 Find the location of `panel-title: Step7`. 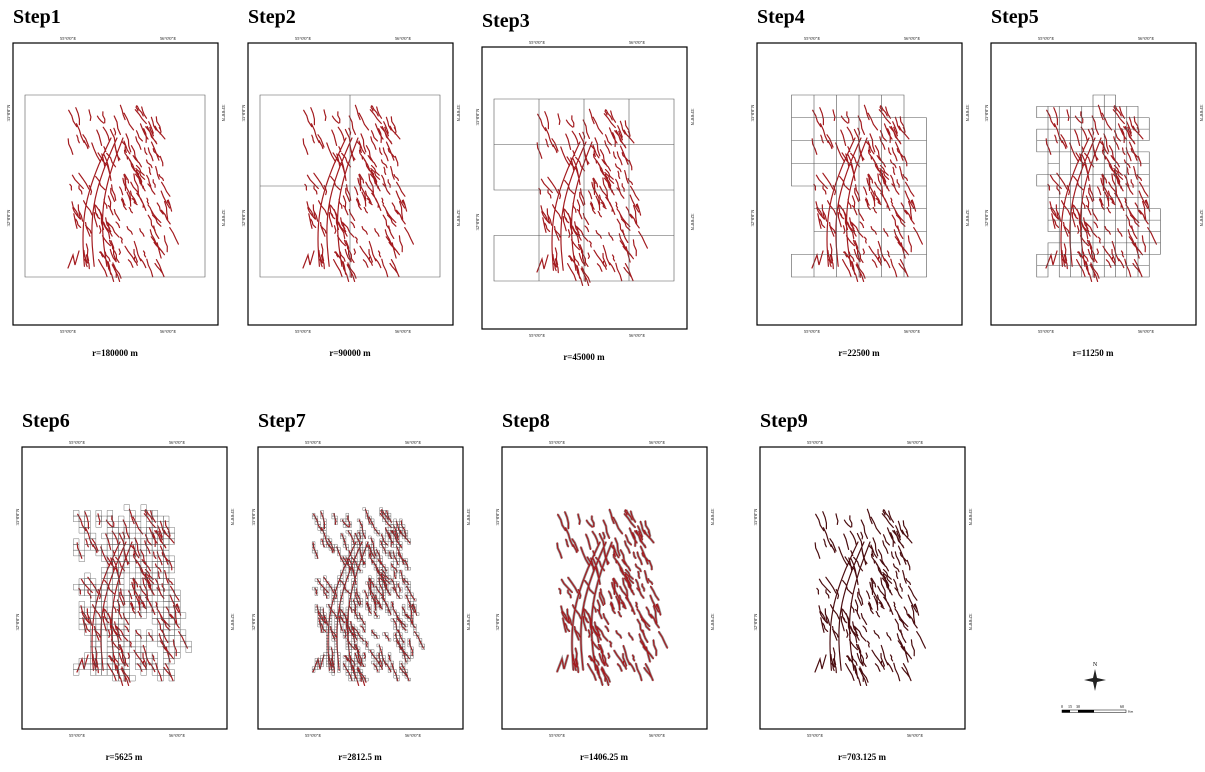

panel-title: Step7 is located at coordinates (282, 421).